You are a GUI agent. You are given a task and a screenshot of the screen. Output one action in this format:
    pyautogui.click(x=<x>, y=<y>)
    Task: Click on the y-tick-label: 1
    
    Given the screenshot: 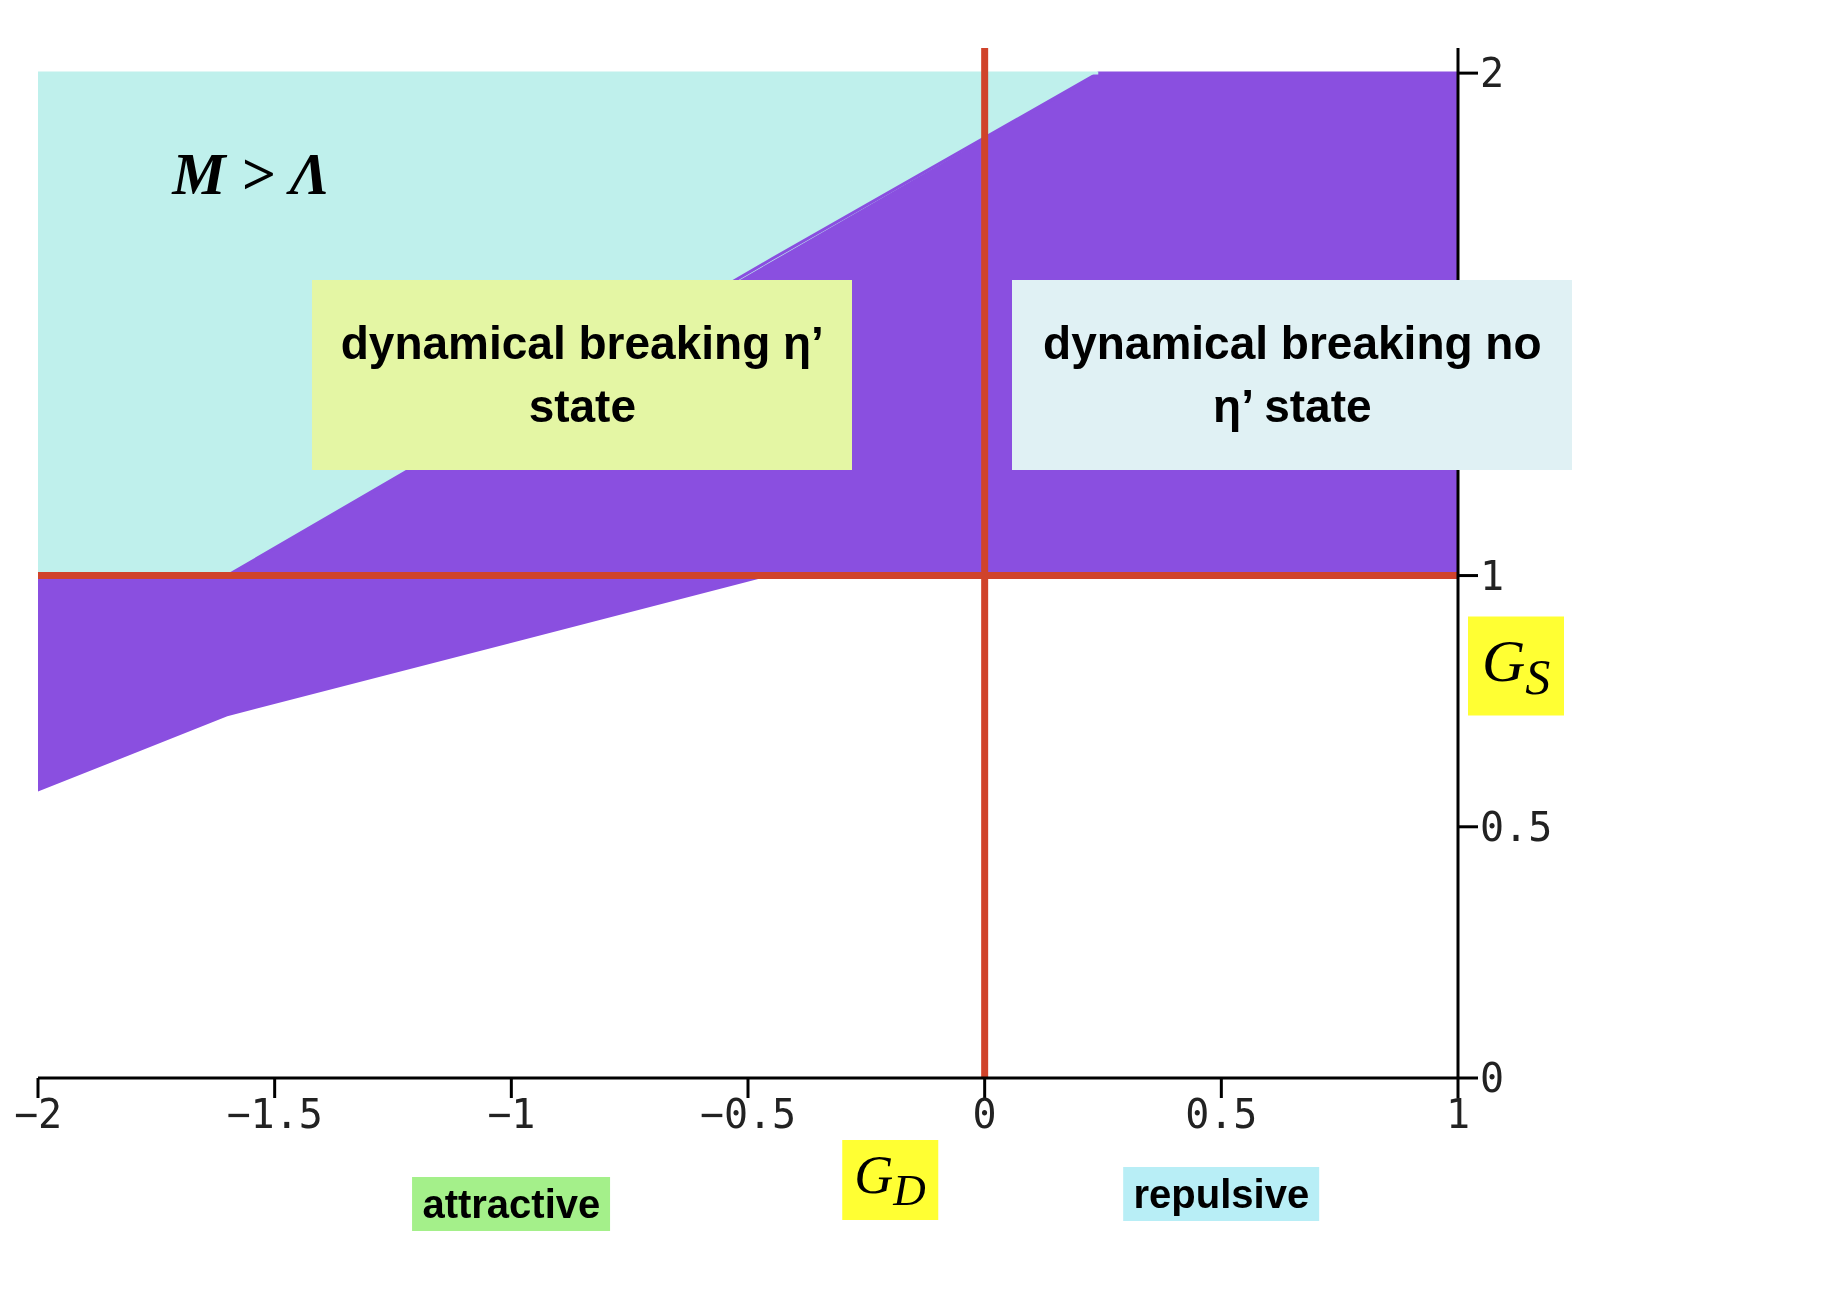 What is the action you would take?
    pyautogui.click(x=1492, y=575)
    